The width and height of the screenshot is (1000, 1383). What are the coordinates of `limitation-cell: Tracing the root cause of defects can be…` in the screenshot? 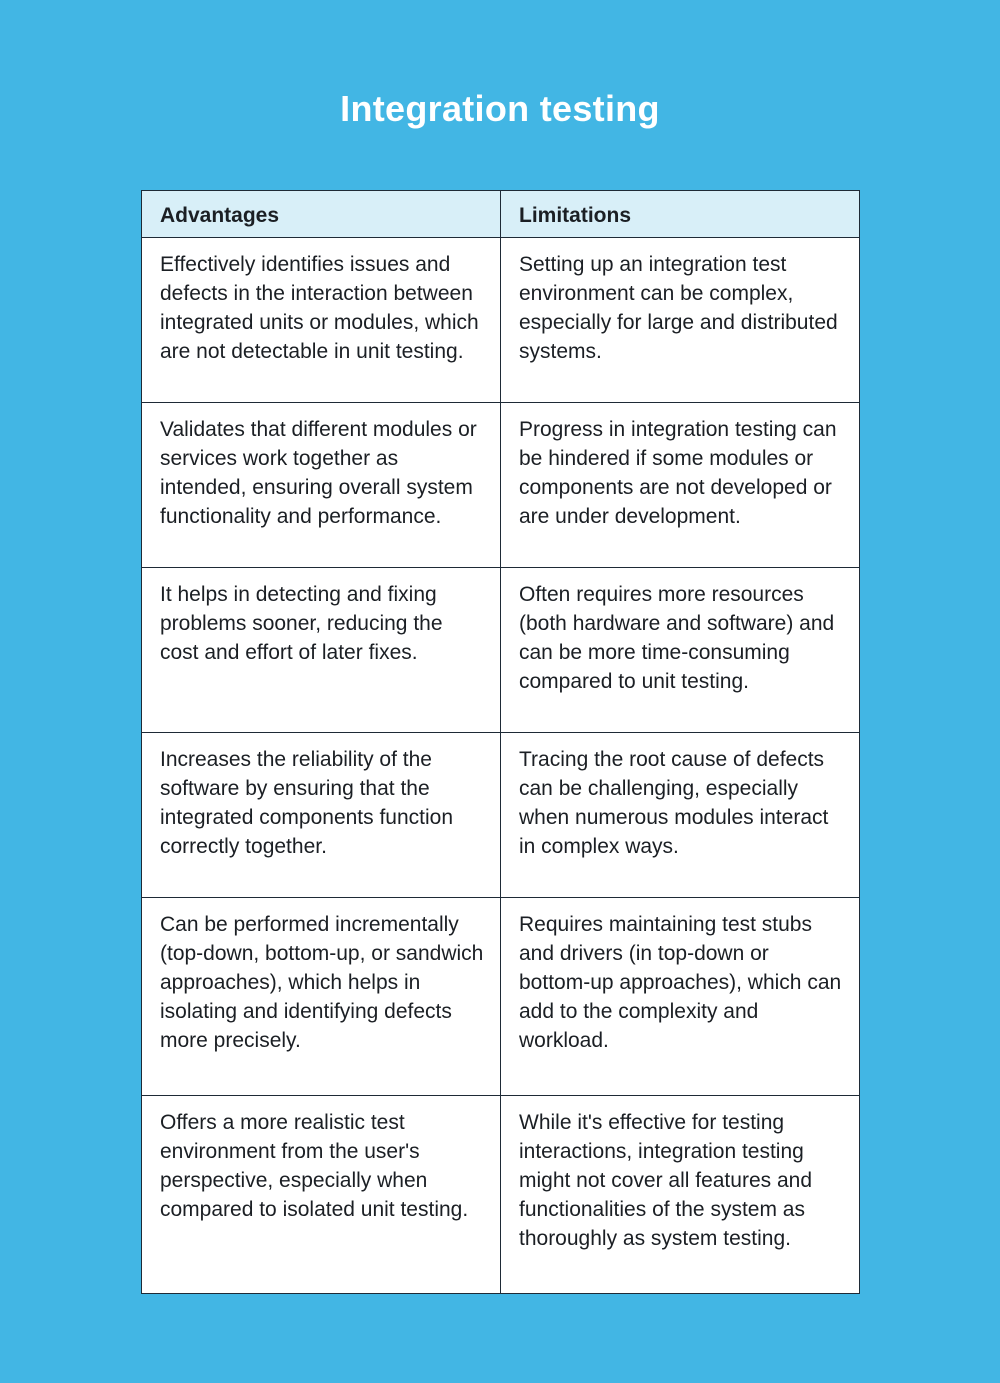 It's located at (680, 815).